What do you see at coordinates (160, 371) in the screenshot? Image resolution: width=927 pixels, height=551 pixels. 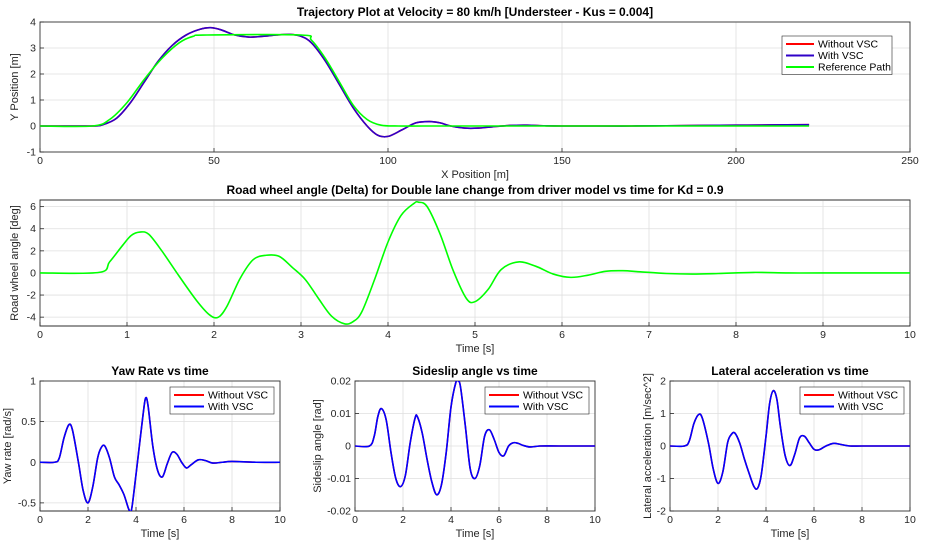 I see `chart-title: Yaw Rate vs time` at bounding box center [160, 371].